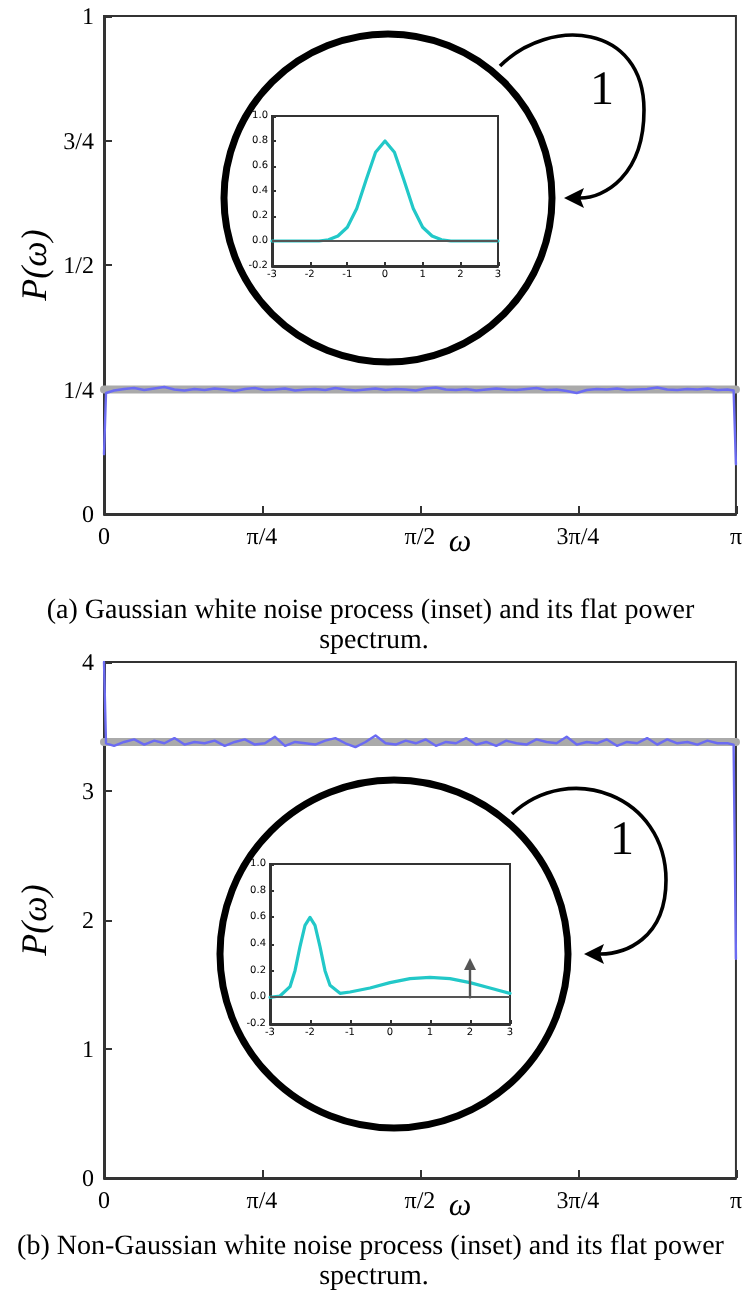 This screenshot has width=748, height=1290. What do you see at coordinates (88, 791) in the screenshot?
I see `y-tick-label: 3` at bounding box center [88, 791].